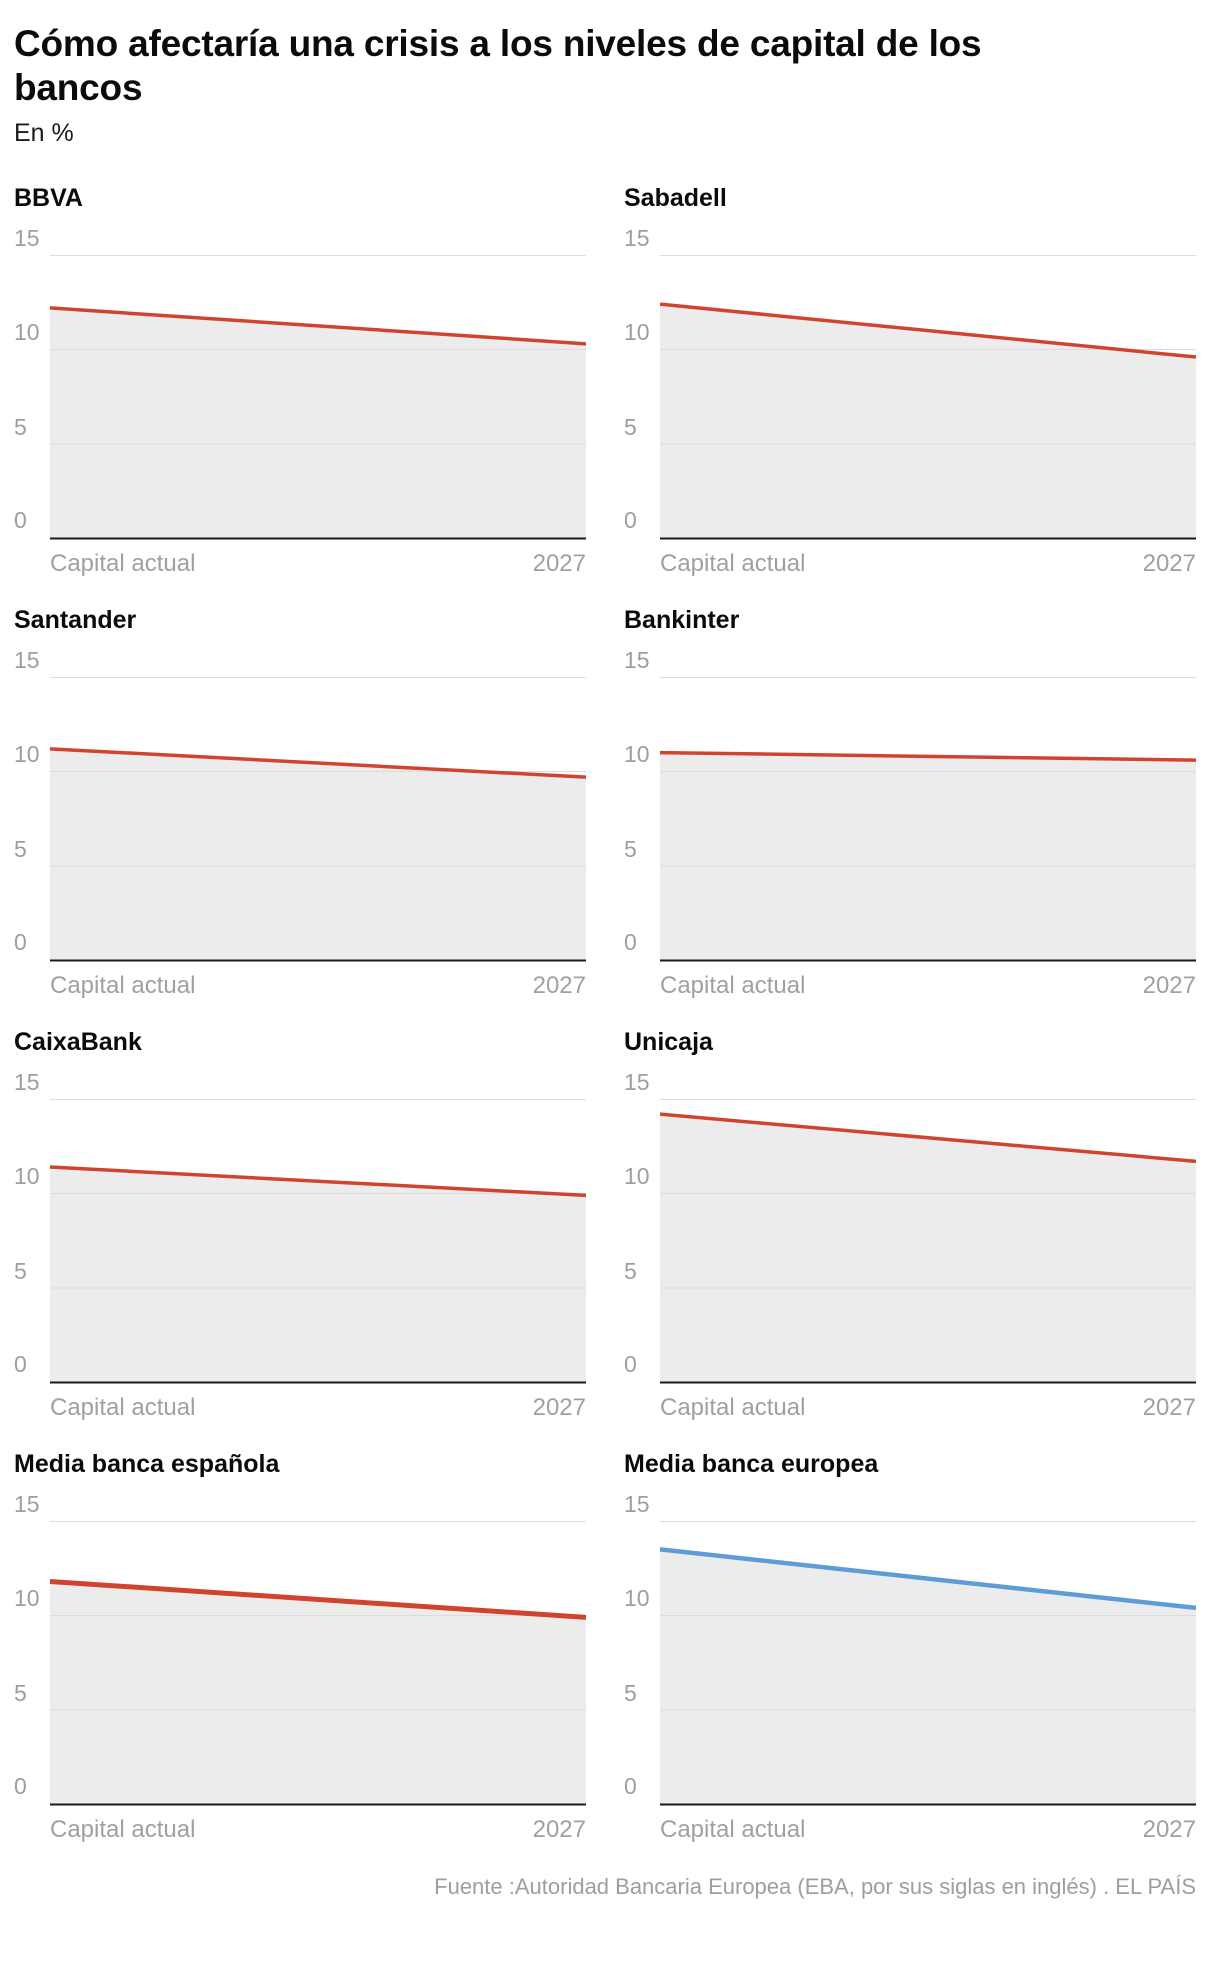 This screenshot has width=1220, height=1966. I want to click on page-subtitle: En %, so click(44, 132).